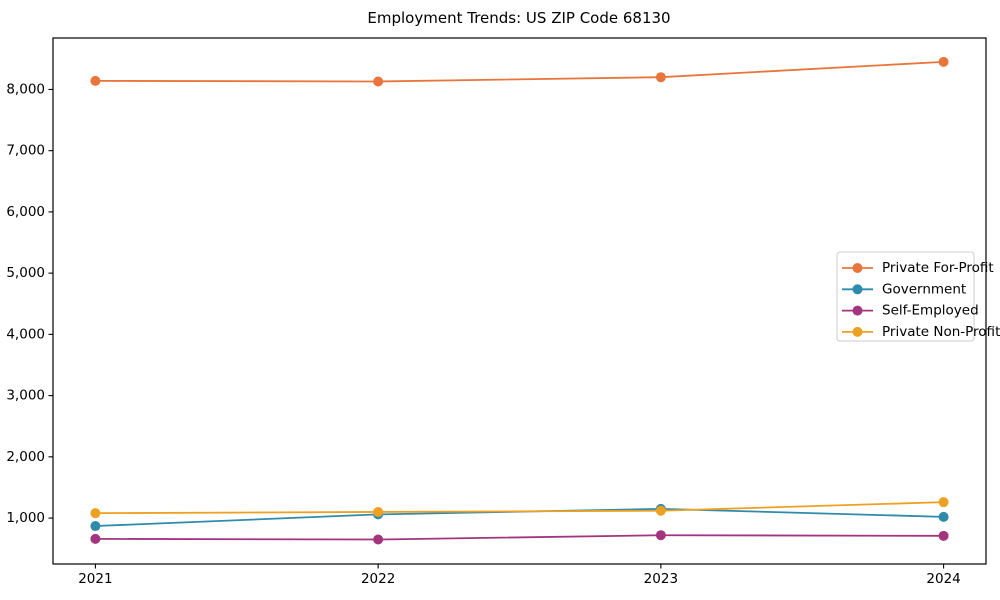 The width and height of the screenshot is (1000, 600). Describe the element at coordinates (857, 310) in the screenshot. I see `legend-marker-dot-self-employed` at that location.